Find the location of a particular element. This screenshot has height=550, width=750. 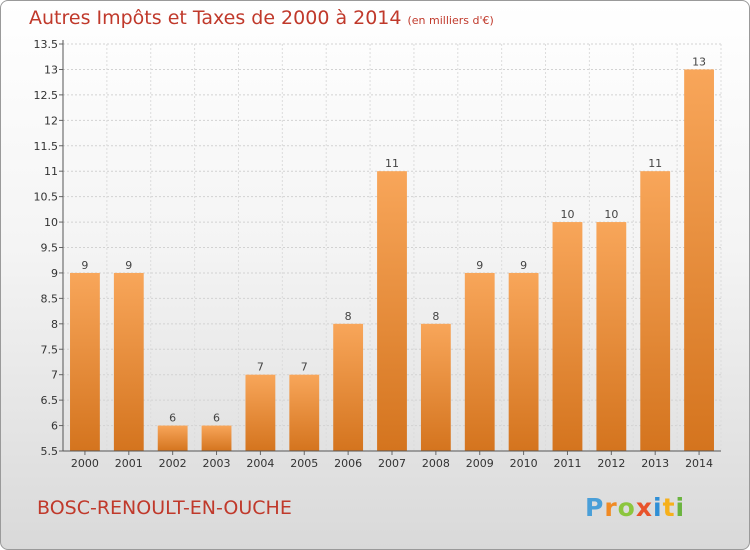

logo-letter: x is located at coordinates (644, 507).